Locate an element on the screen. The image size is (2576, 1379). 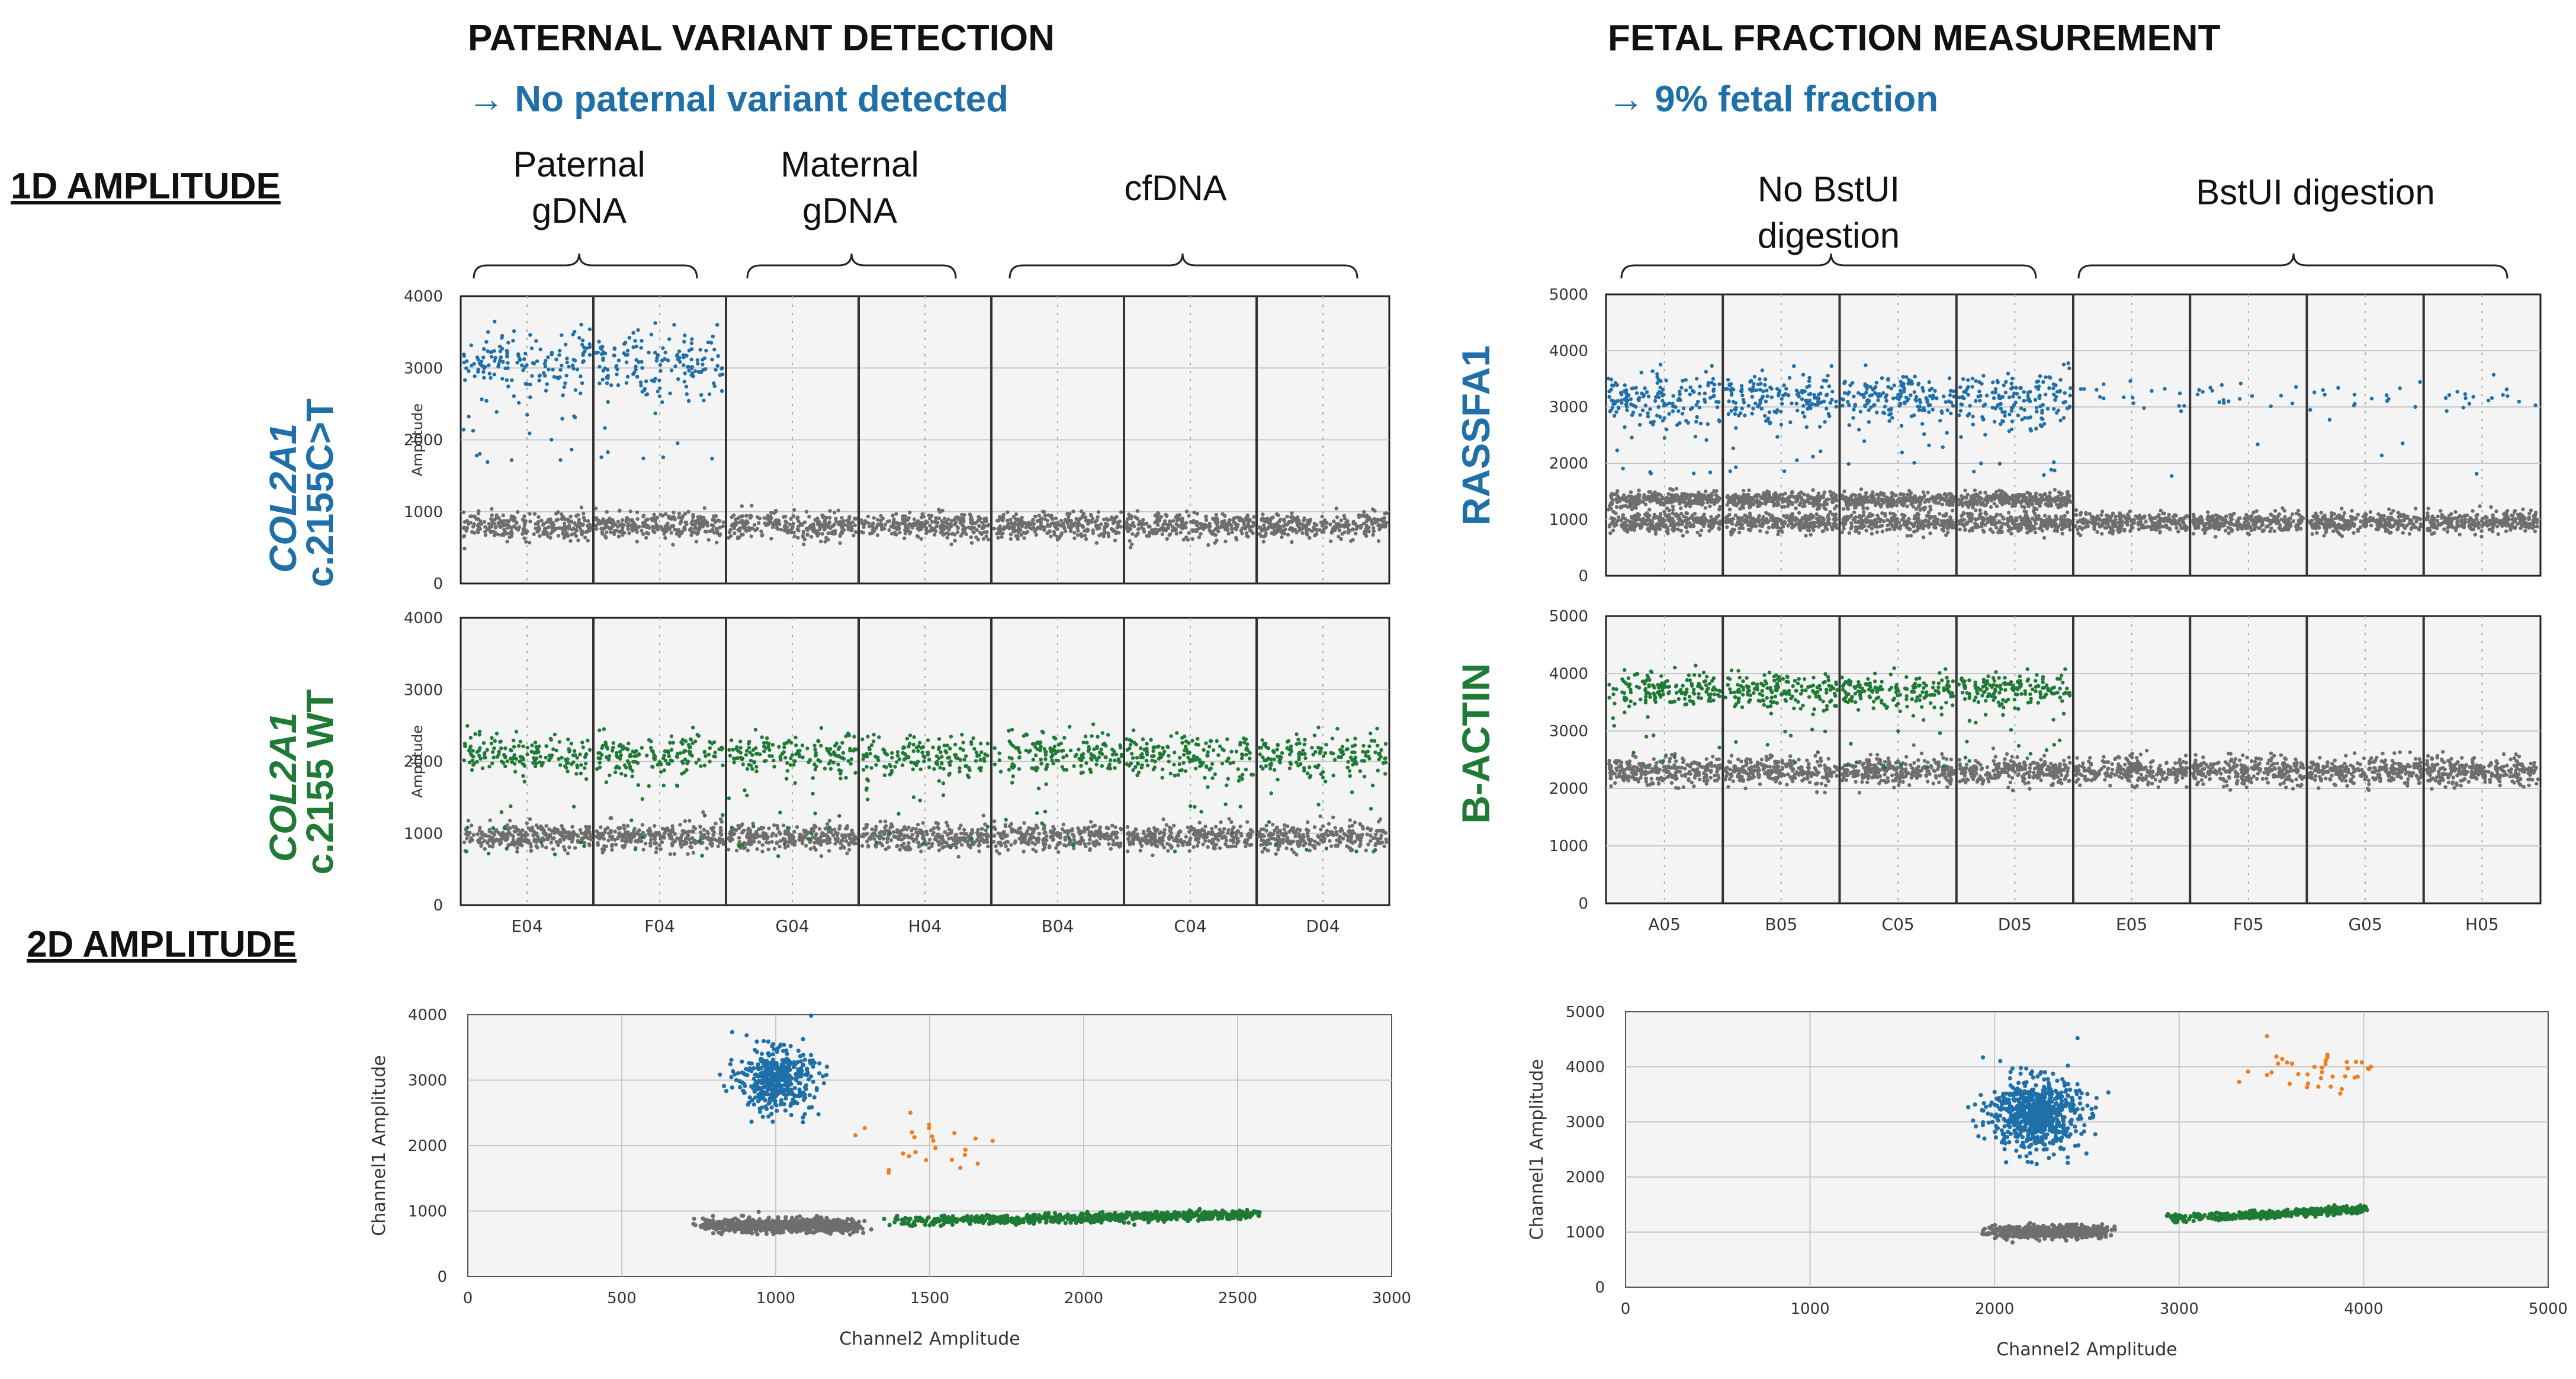
row-label-bactin: B-ACTIN is located at coordinates (1476, 743).